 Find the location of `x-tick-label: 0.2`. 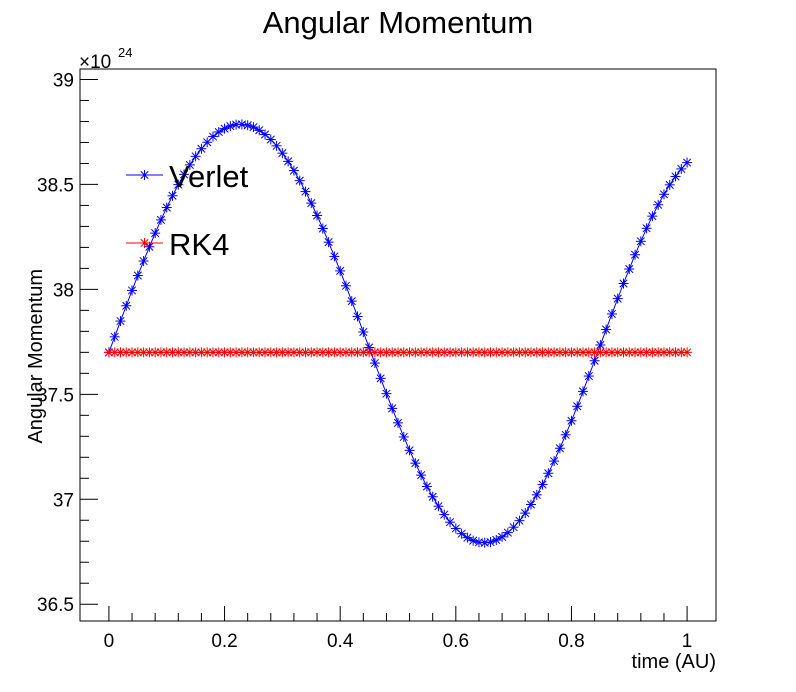

x-tick-label: 0.2 is located at coordinates (224, 641).